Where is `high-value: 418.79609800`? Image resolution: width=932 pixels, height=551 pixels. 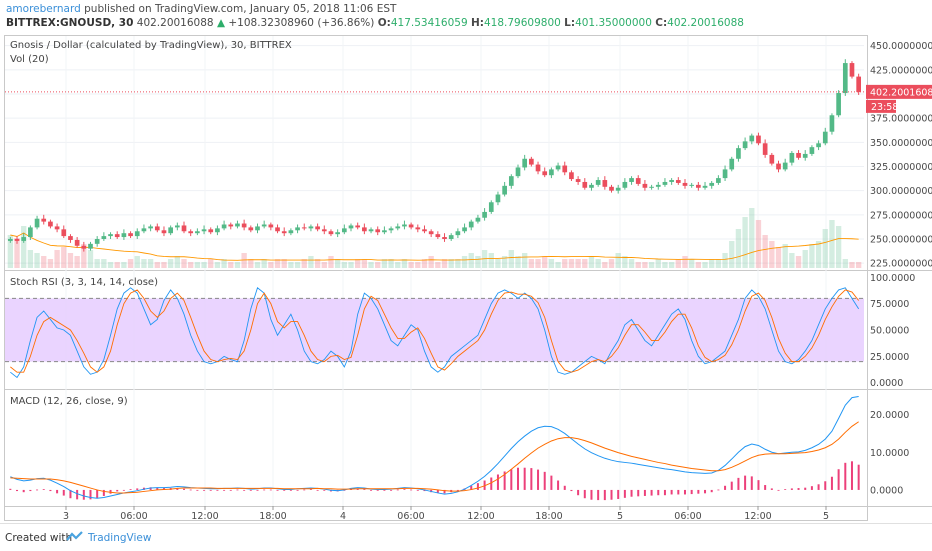
high-value: 418.79609800 is located at coordinates (522, 23).